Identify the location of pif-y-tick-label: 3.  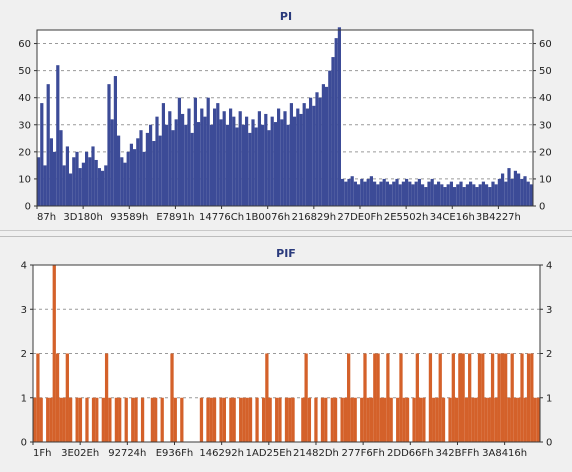
(24, 310).